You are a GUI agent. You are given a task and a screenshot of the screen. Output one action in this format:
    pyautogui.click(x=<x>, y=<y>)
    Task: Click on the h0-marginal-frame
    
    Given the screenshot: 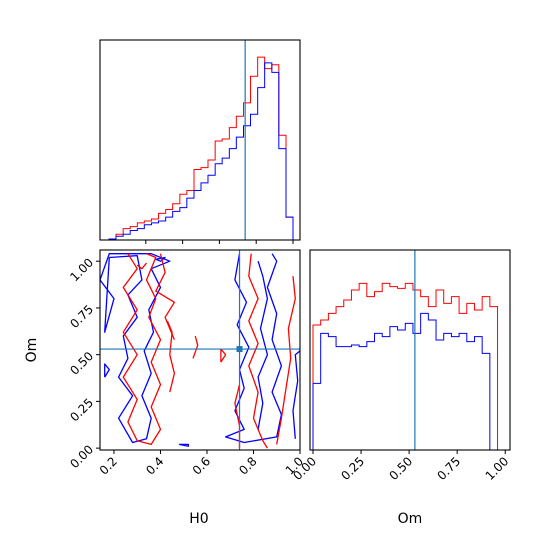 What is the action you would take?
    pyautogui.click(x=200, y=140)
    